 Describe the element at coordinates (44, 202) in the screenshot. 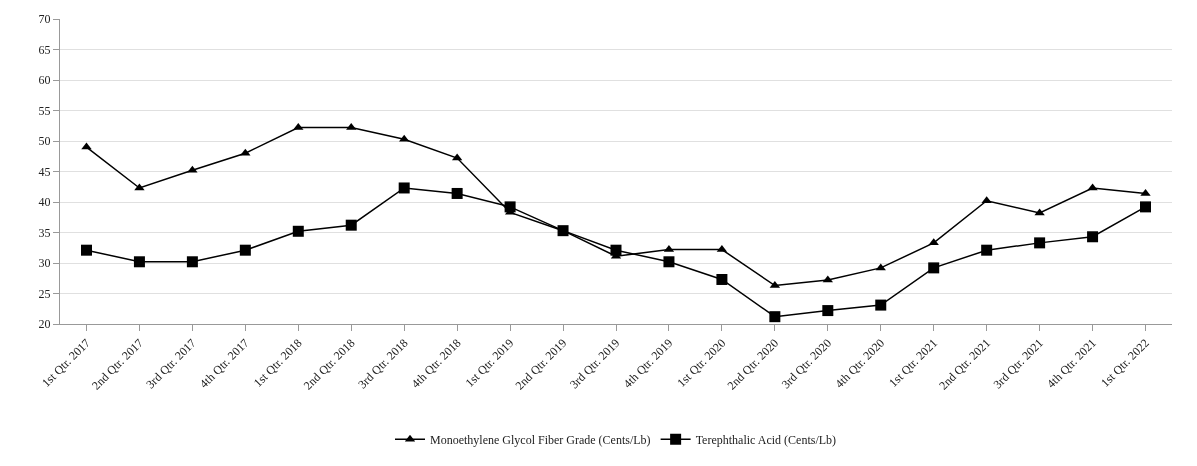

I see `y-tick-label: 40` at that location.